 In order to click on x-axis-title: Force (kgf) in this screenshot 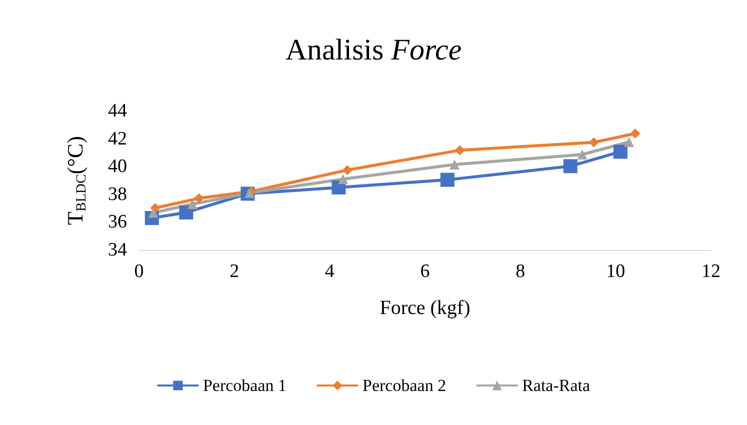, I will do `click(425, 308)`.